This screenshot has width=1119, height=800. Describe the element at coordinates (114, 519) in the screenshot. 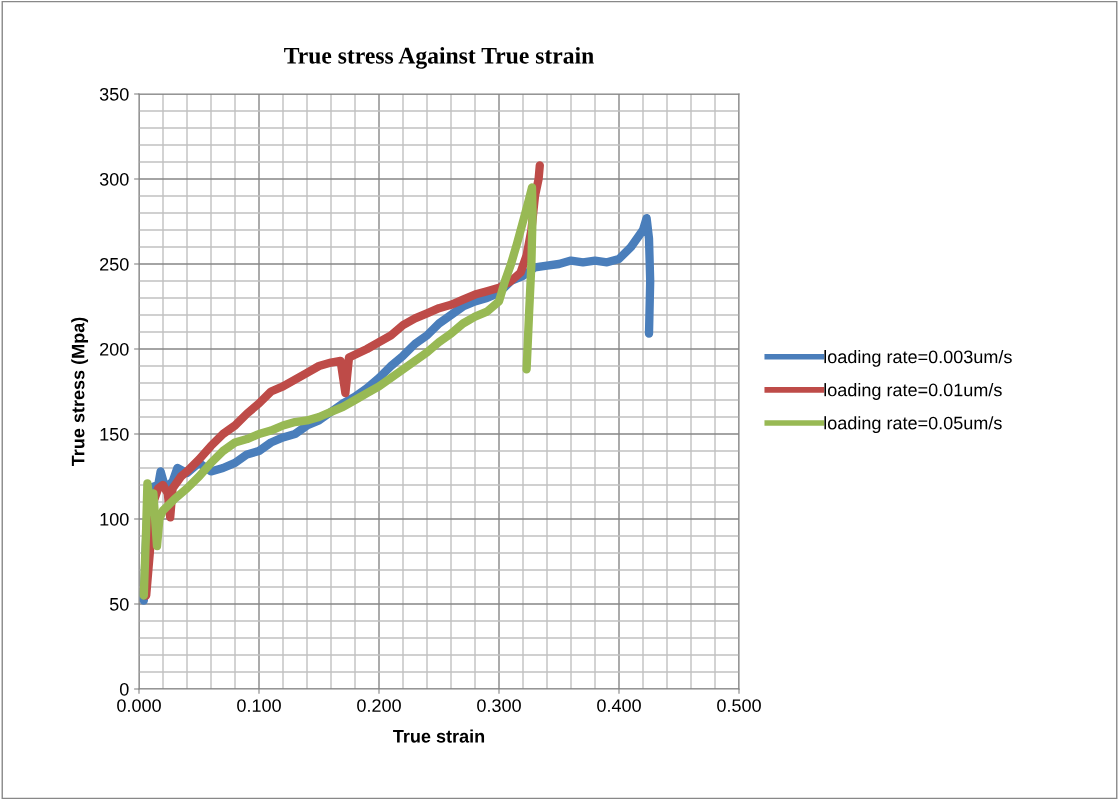

I see `y-tick-label: 100` at that location.